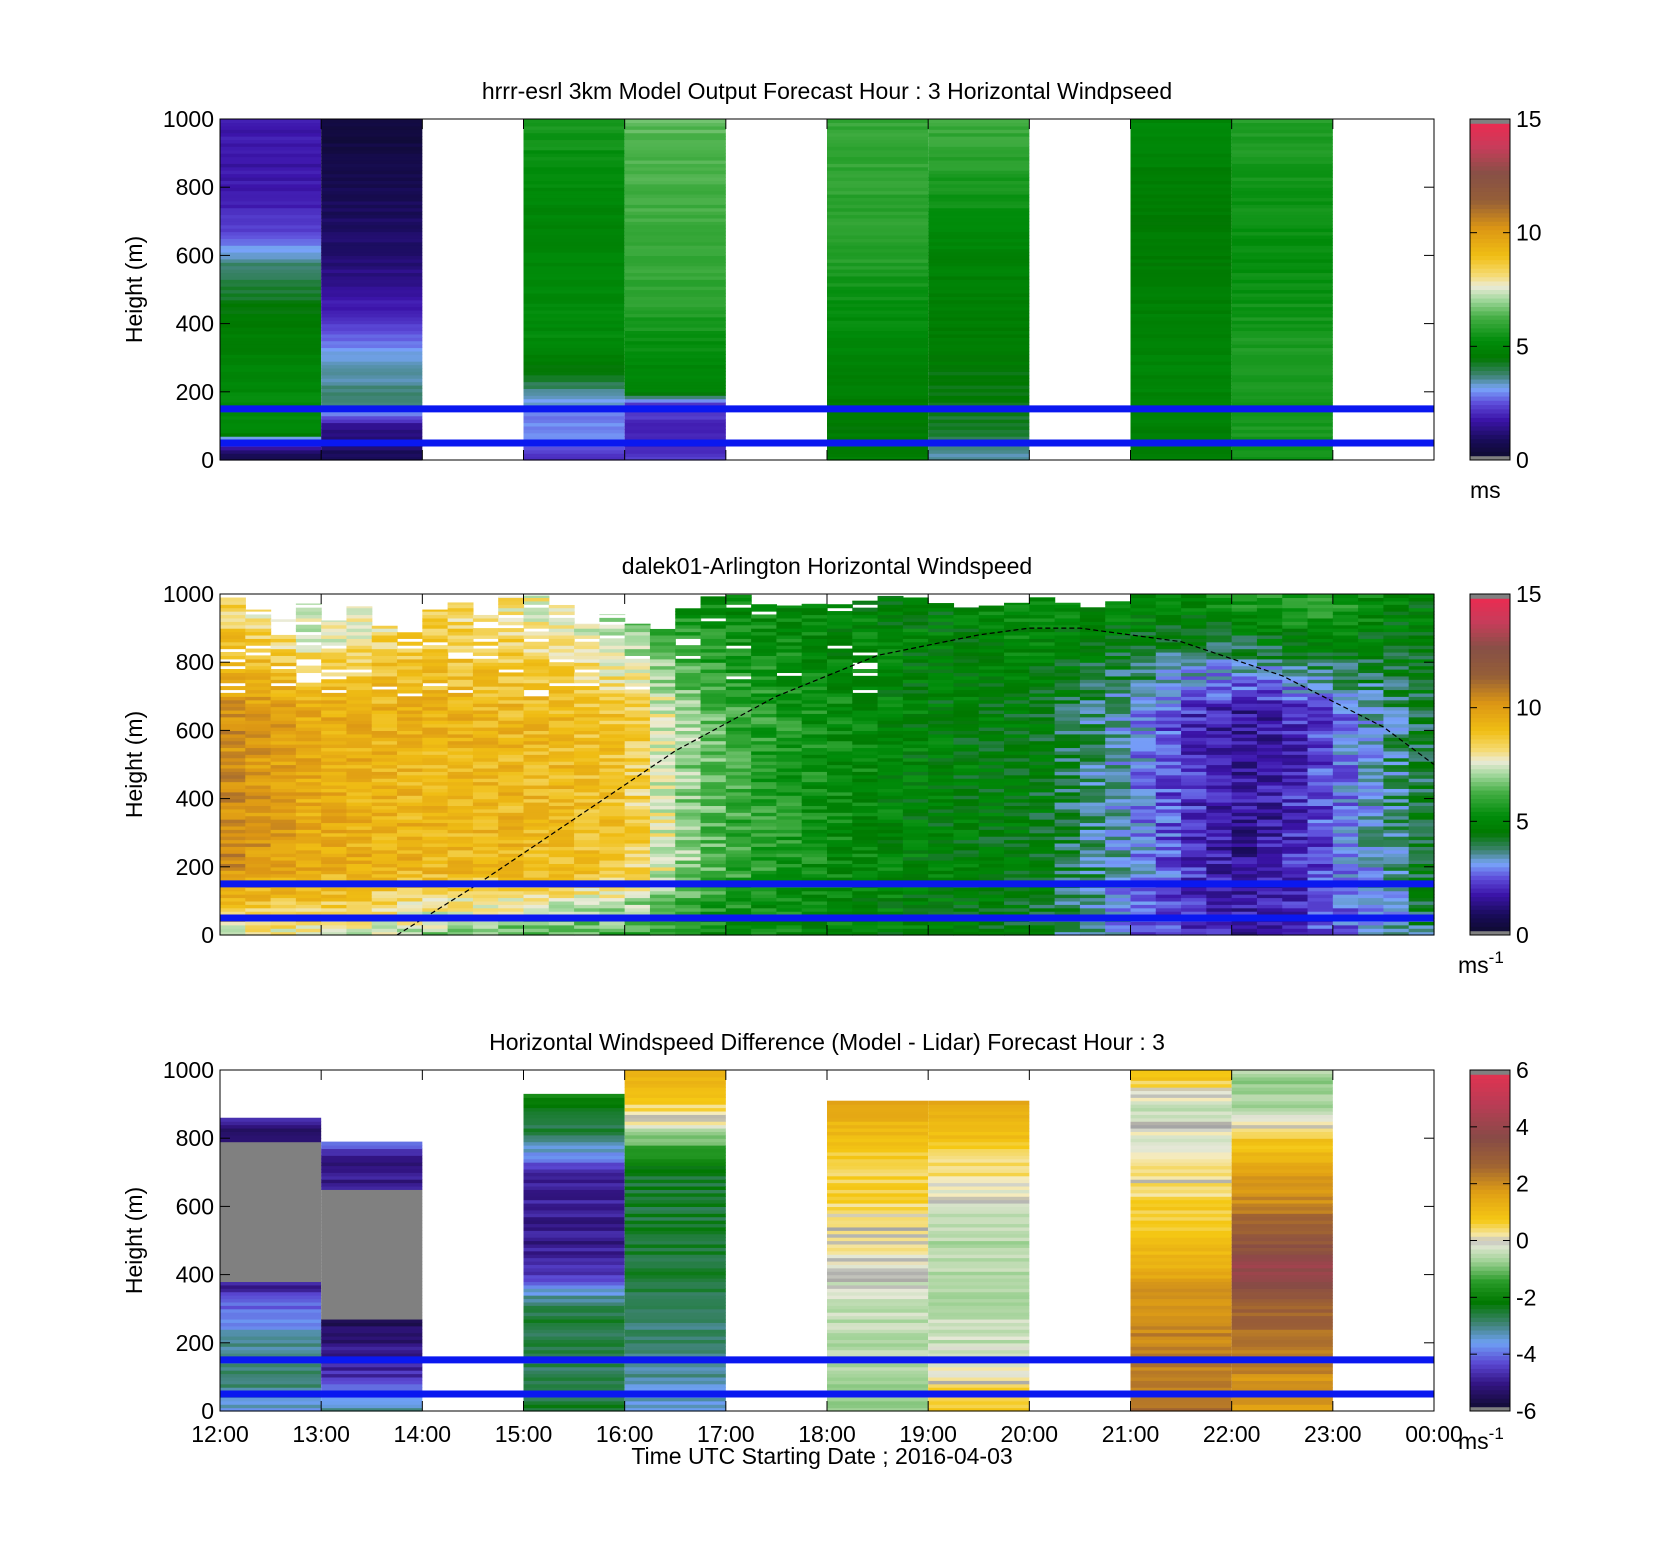 The image size is (1680, 1561). Describe the element at coordinates (1529, 233) in the screenshot. I see `model-colorbar-tick-label: 10` at that location.